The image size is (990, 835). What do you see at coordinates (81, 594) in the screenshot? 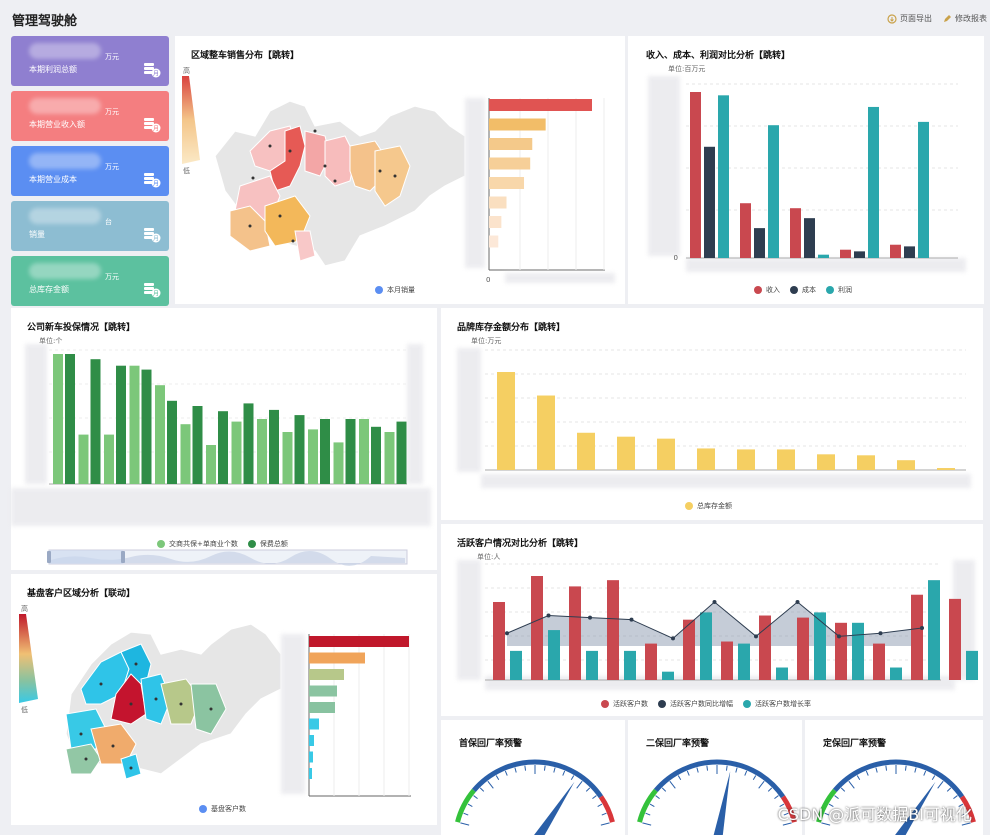
I see `customer-region-title: 基盘客户区域分析【联动】` at bounding box center [81, 594].